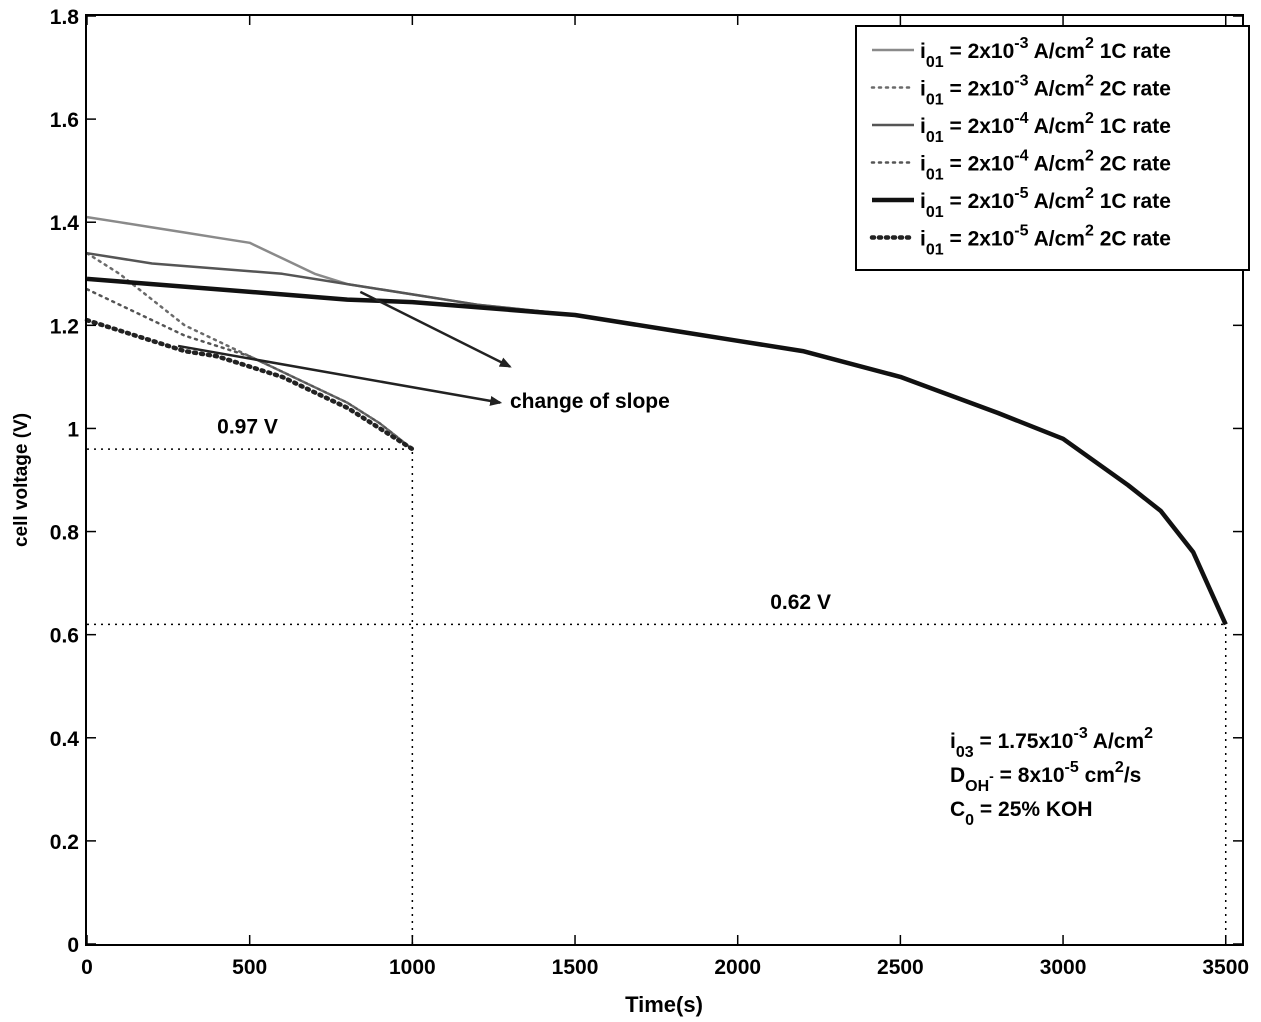 The width and height of the screenshot is (1261, 1022). What do you see at coordinates (65, 739) in the screenshot?
I see `y-tick-label: 0.4` at bounding box center [65, 739].